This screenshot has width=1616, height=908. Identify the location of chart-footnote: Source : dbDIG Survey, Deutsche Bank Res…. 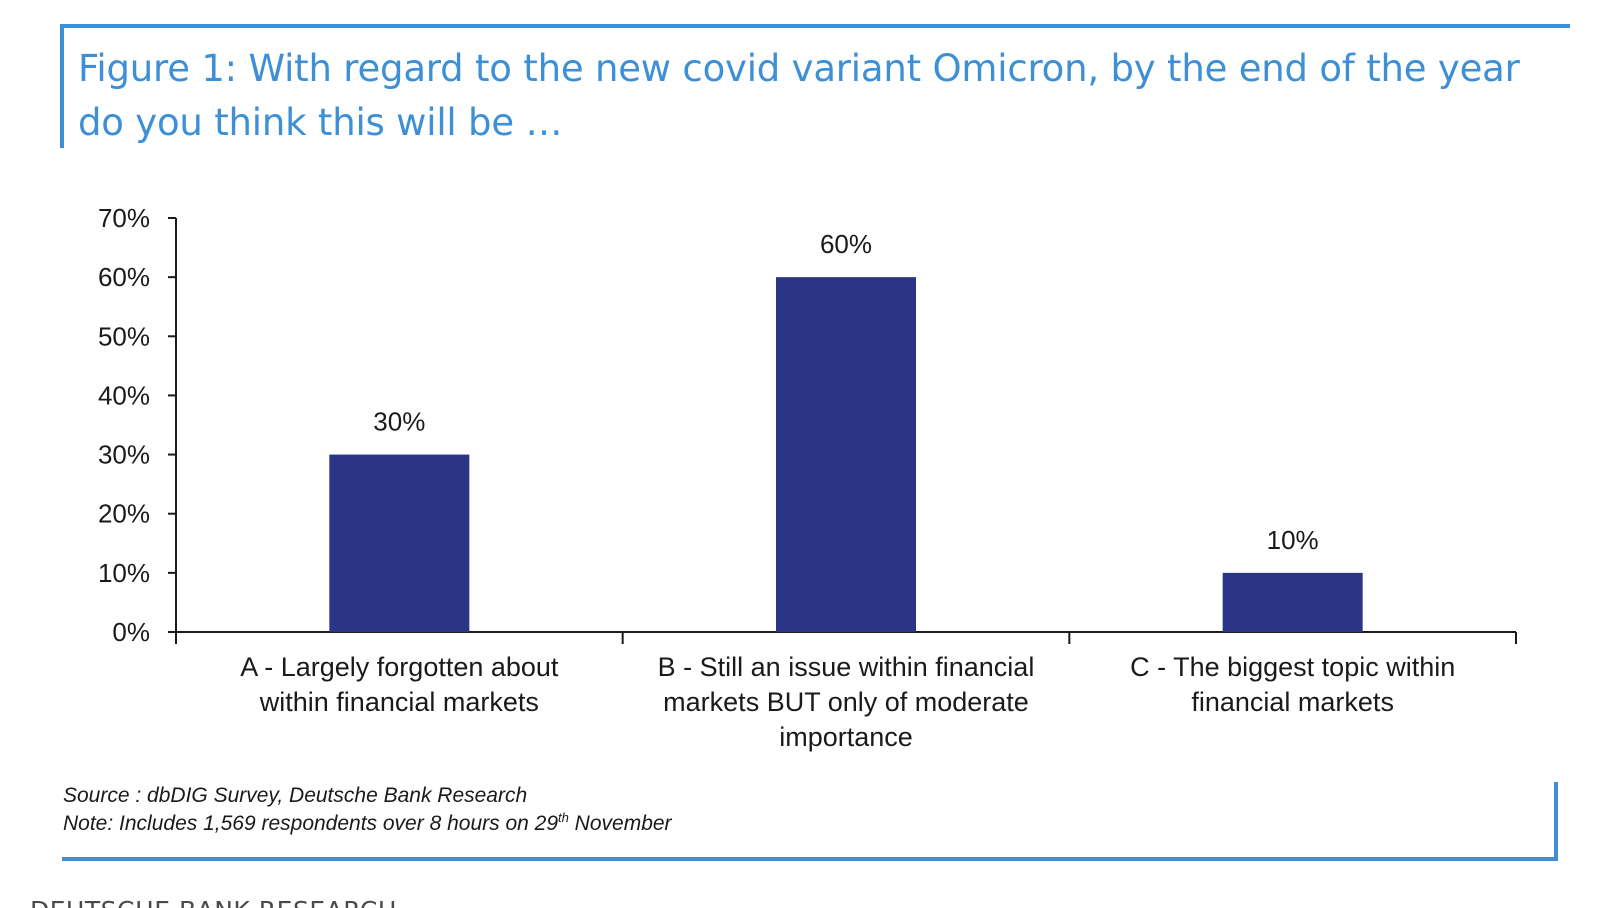
(367, 810).